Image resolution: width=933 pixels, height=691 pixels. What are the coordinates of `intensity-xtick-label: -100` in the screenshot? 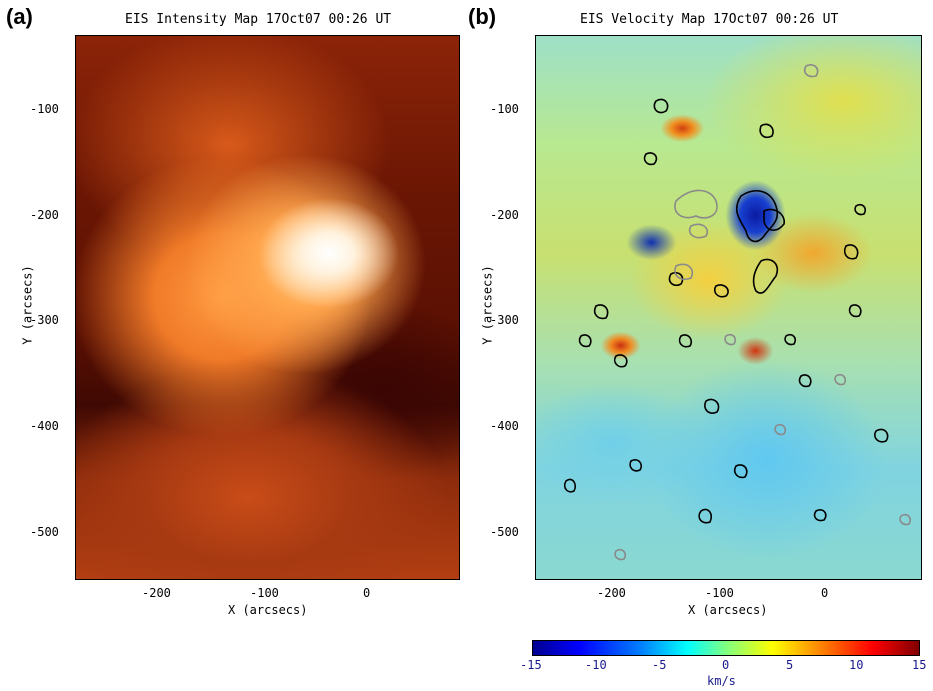 It's located at (264, 593).